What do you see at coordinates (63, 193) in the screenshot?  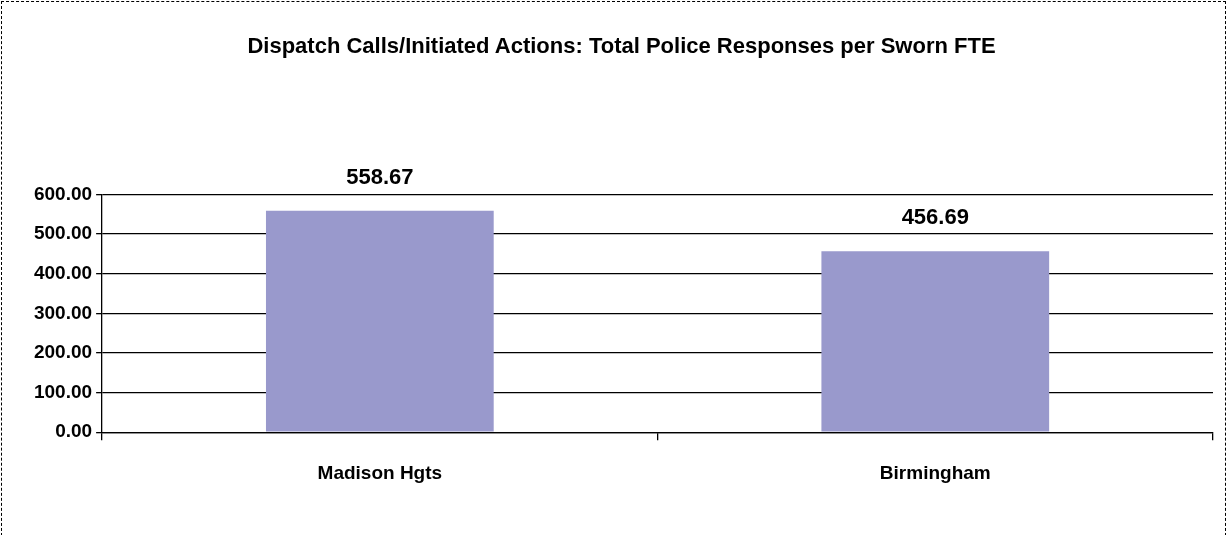 I see `y-tick-label: 600.00` at bounding box center [63, 193].